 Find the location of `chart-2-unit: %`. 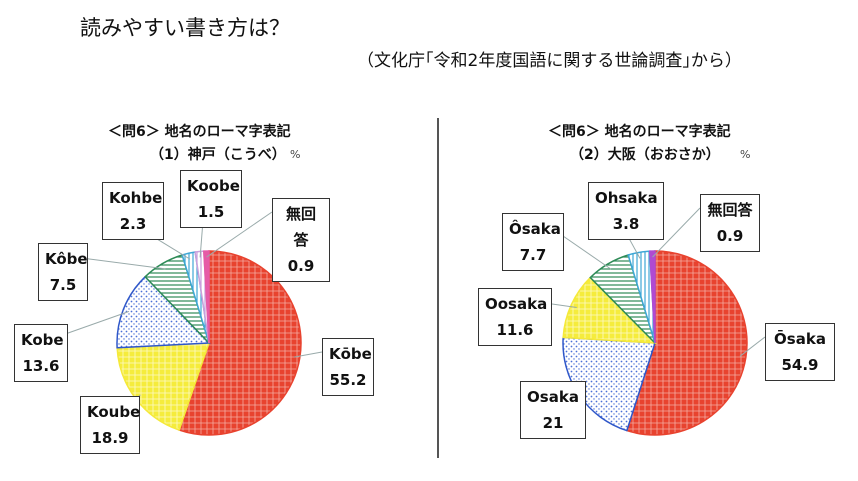

chart-2-unit: % is located at coordinates (745, 154).